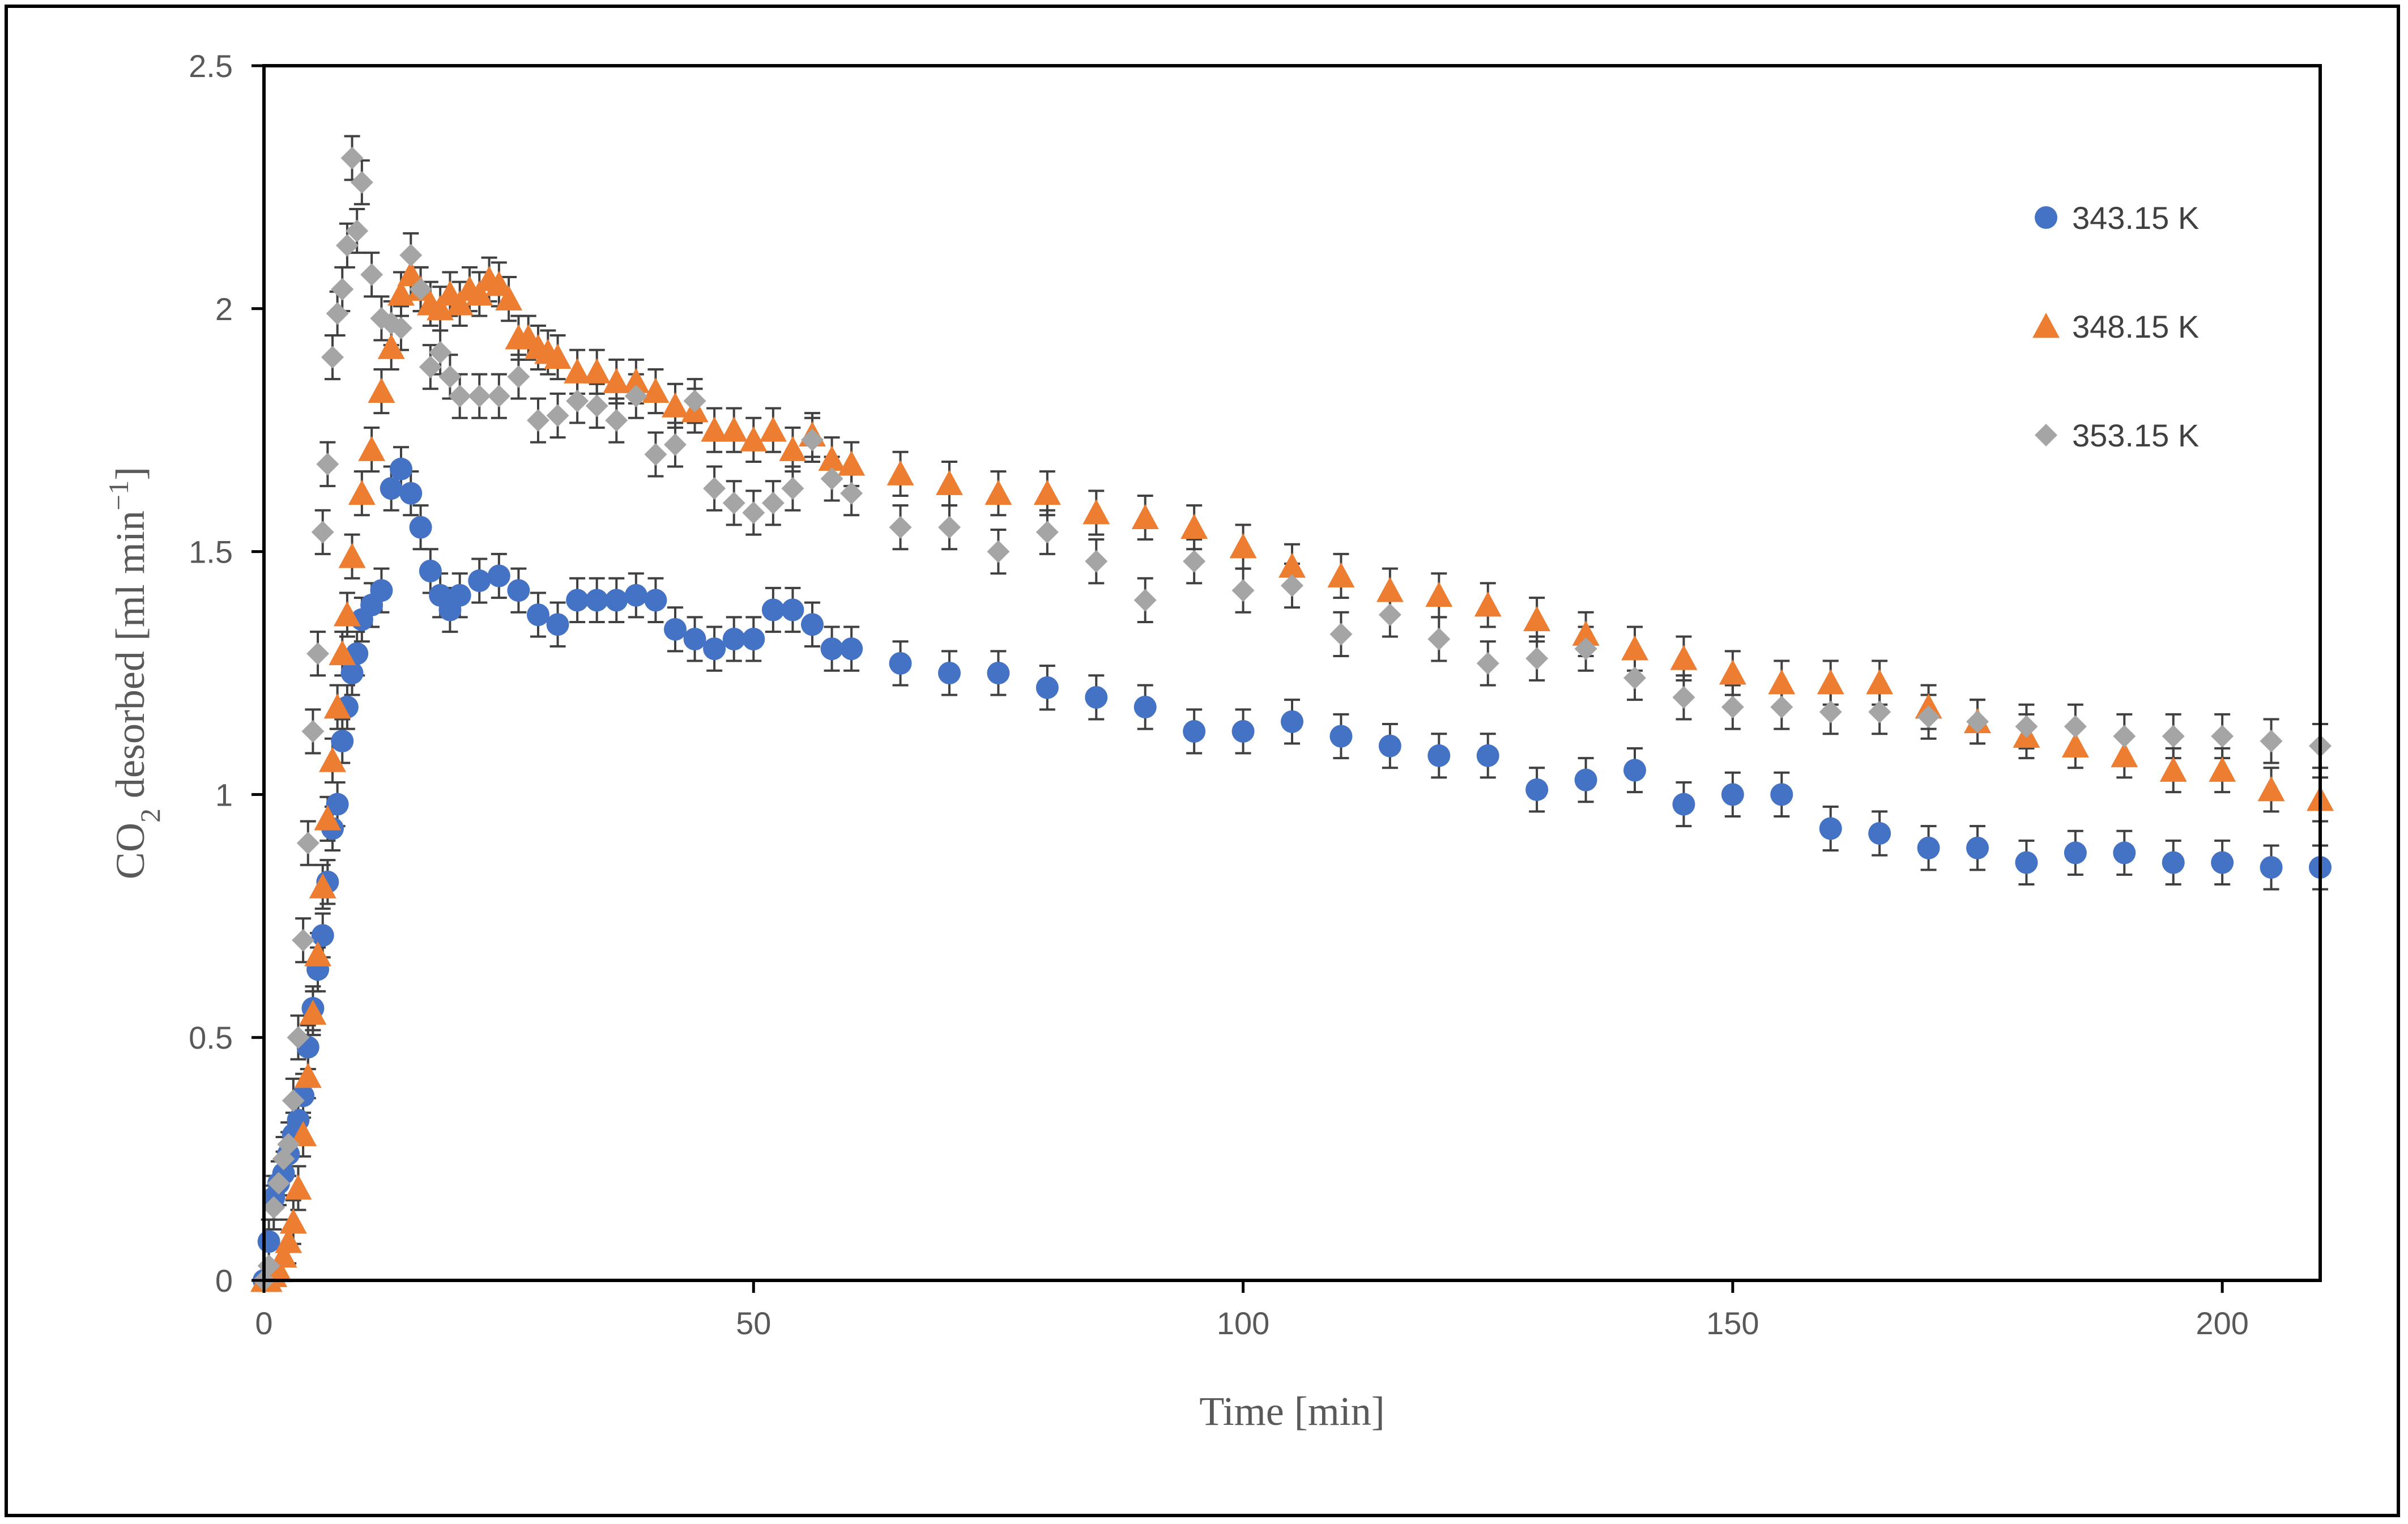 This screenshot has width=2408, height=1524. What do you see at coordinates (2135, 326) in the screenshot?
I see `legend-label: 348.15 K` at bounding box center [2135, 326].